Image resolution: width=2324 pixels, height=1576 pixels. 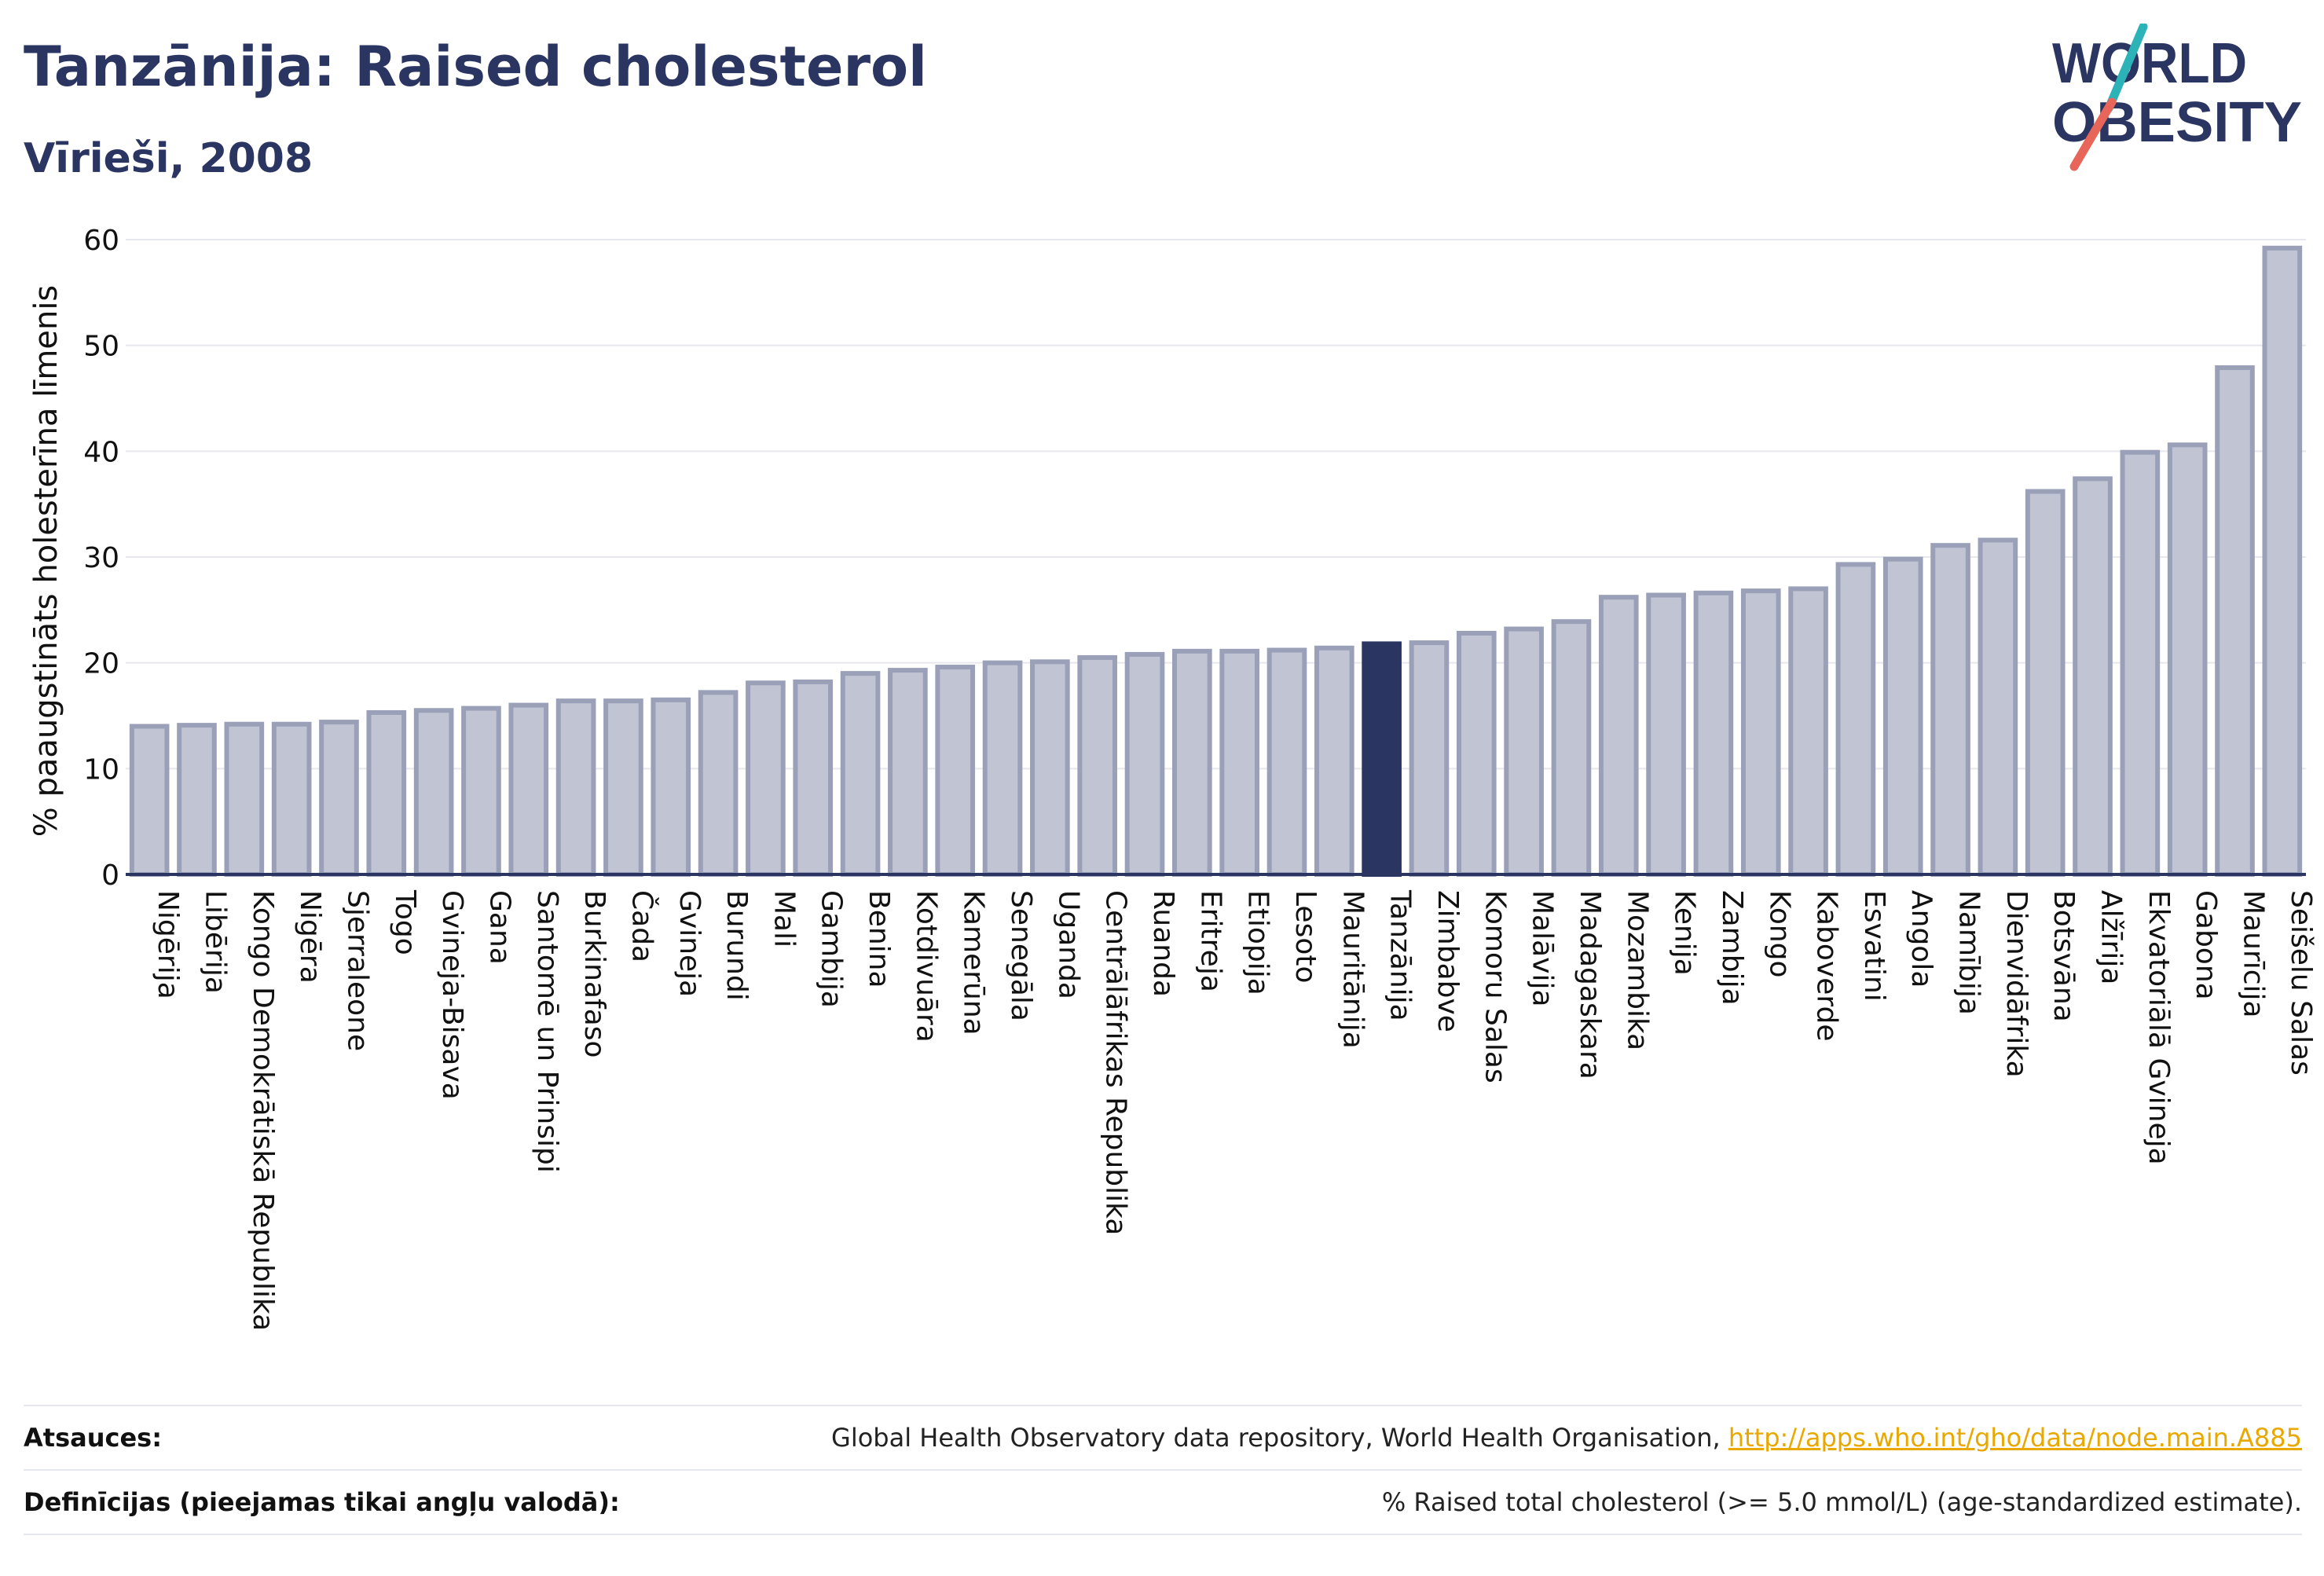 I want to click on y-tick-label: 20, so click(x=101, y=664).